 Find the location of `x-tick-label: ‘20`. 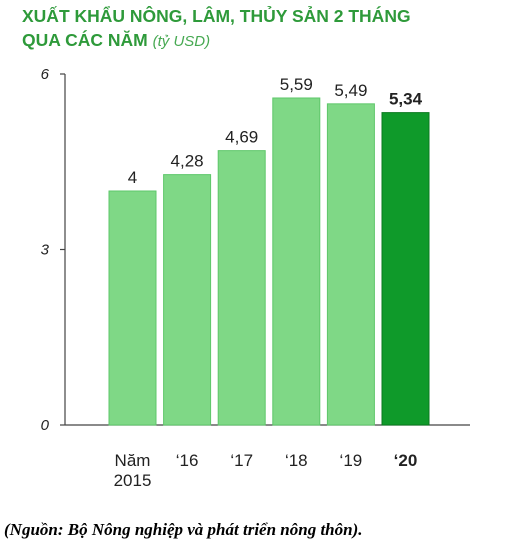

x-tick-label: ‘20 is located at coordinates (406, 460).